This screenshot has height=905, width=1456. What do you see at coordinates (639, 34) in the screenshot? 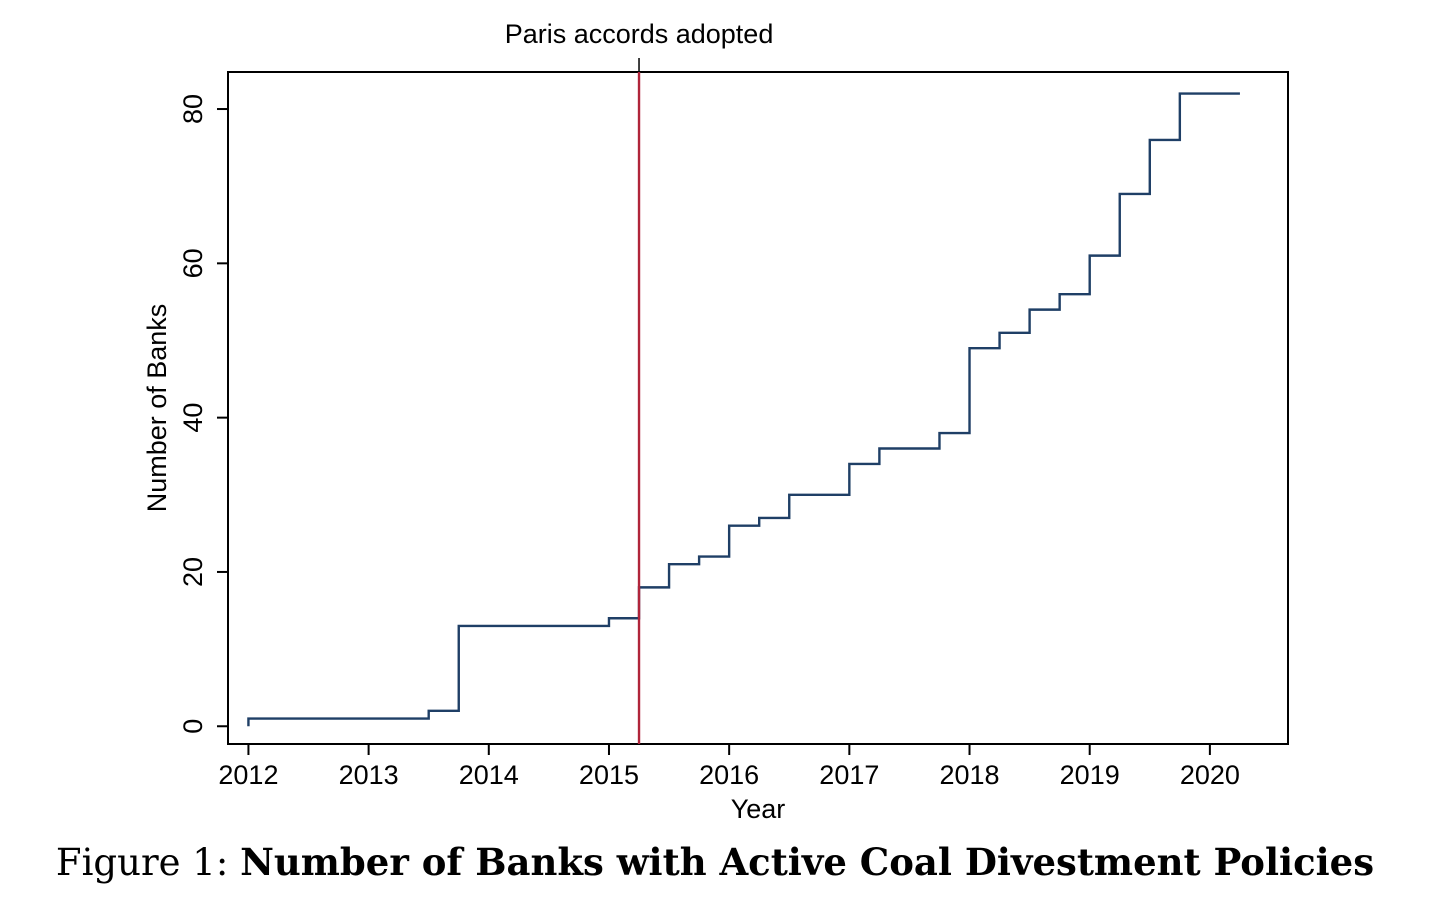
I see `annotation-label-0: Paris accords adopted` at bounding box center [639, 34].